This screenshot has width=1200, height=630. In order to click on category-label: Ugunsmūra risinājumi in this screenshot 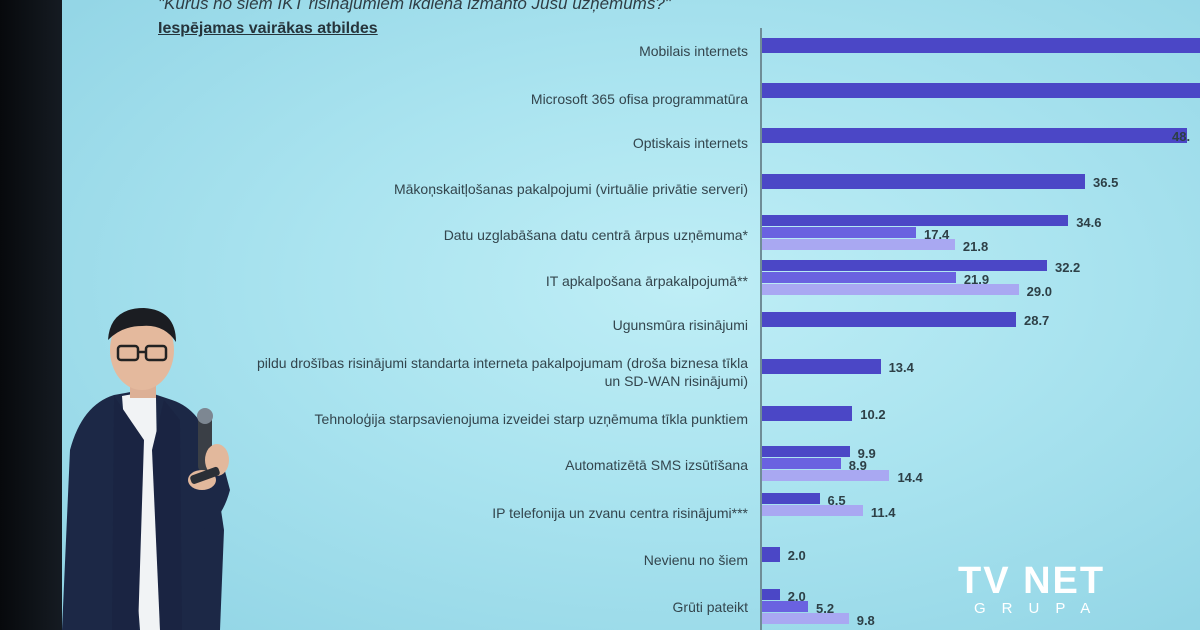, I will do `click(680, 325)`.